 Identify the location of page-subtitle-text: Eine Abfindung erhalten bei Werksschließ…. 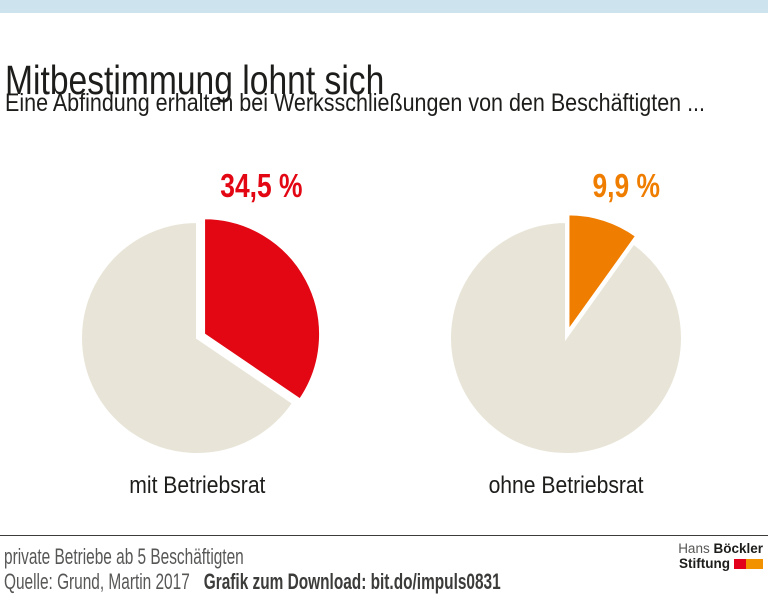
(355, 103).